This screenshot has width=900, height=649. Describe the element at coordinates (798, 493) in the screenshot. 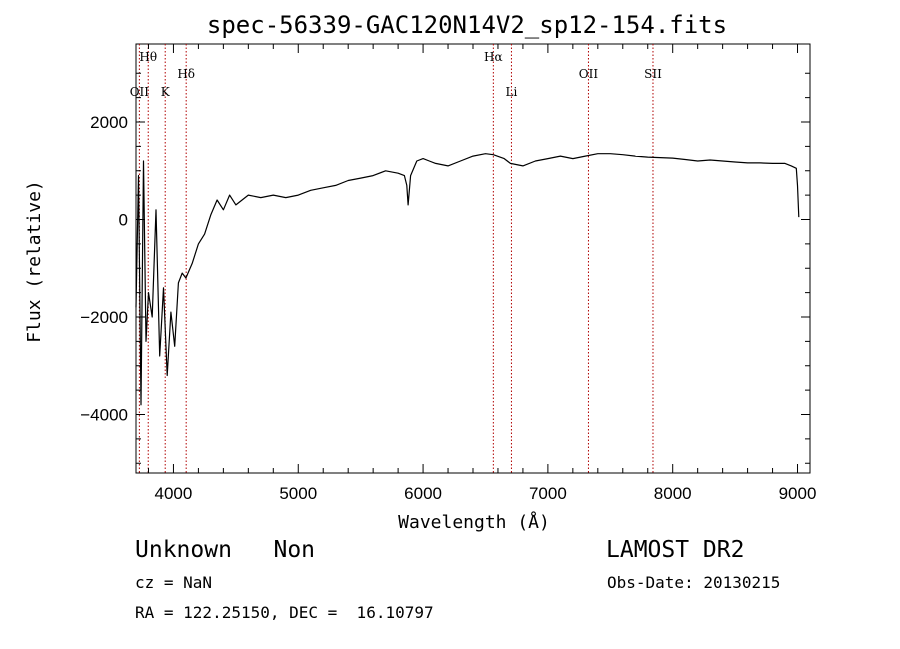

I see `x-tick-label: 9000` at that location.